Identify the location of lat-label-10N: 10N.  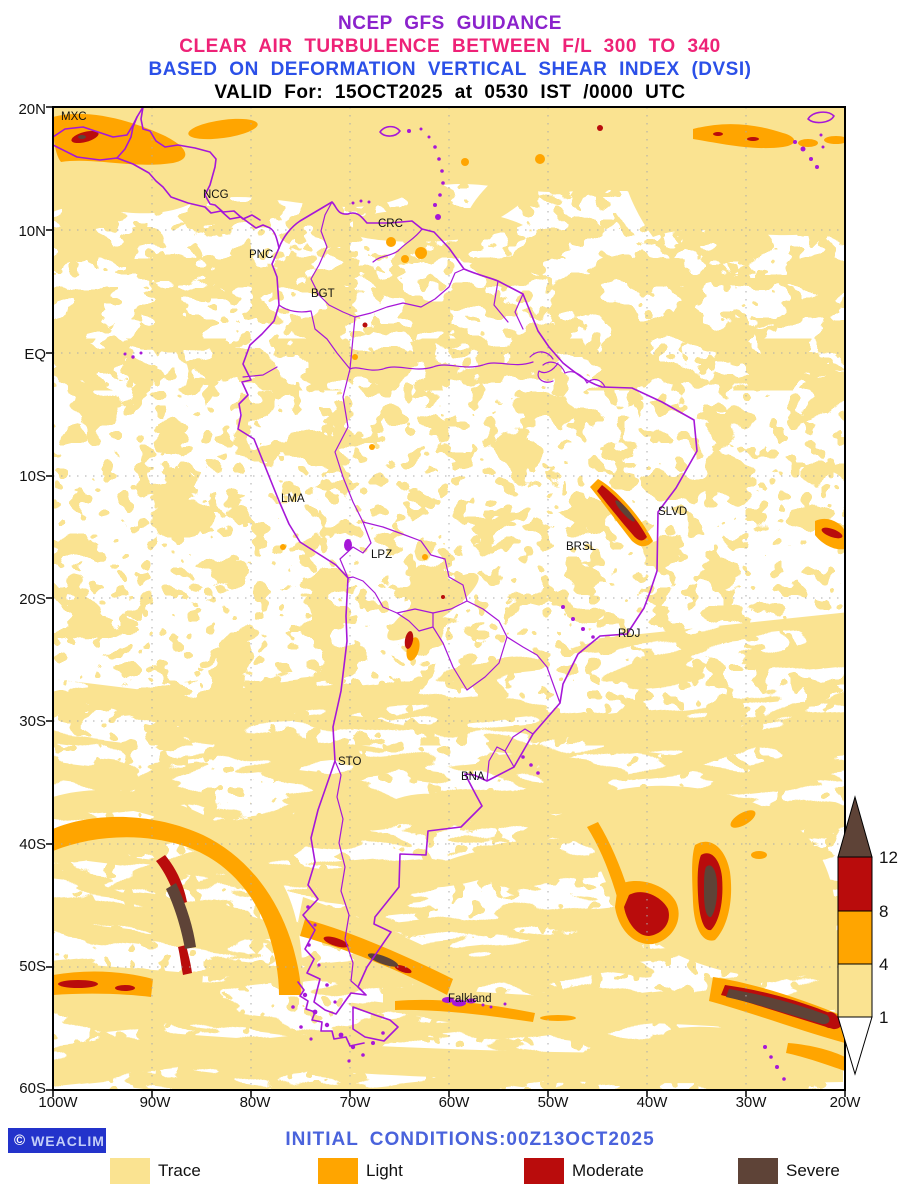
(32, 231).